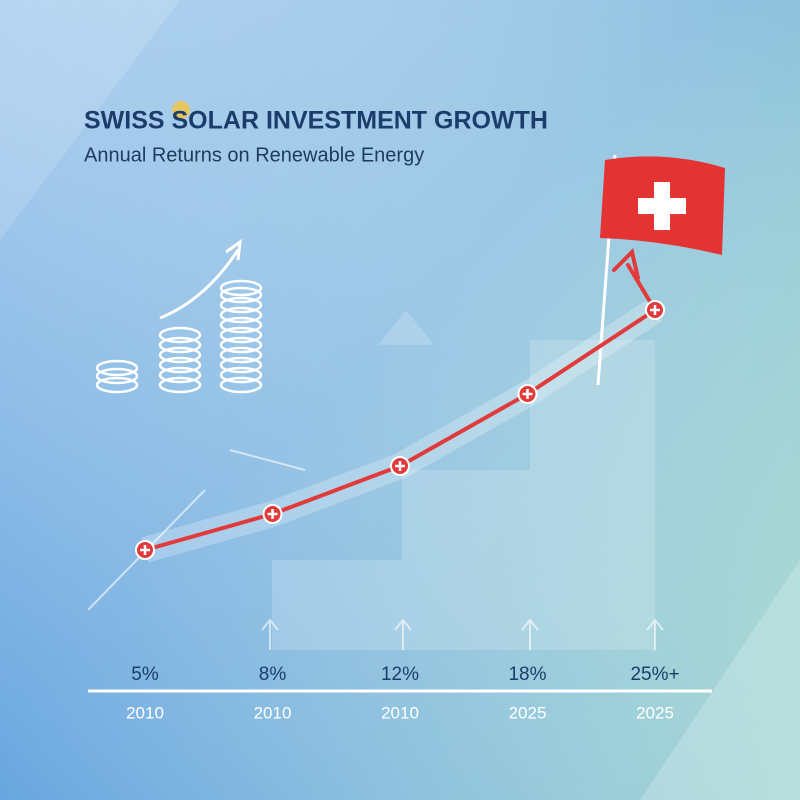 Image resolution: width=800 pixels, height=800 pixels. Describe the element at coordinates (400, 674) in the screenshot. I see `value-label: 12%` at that location.